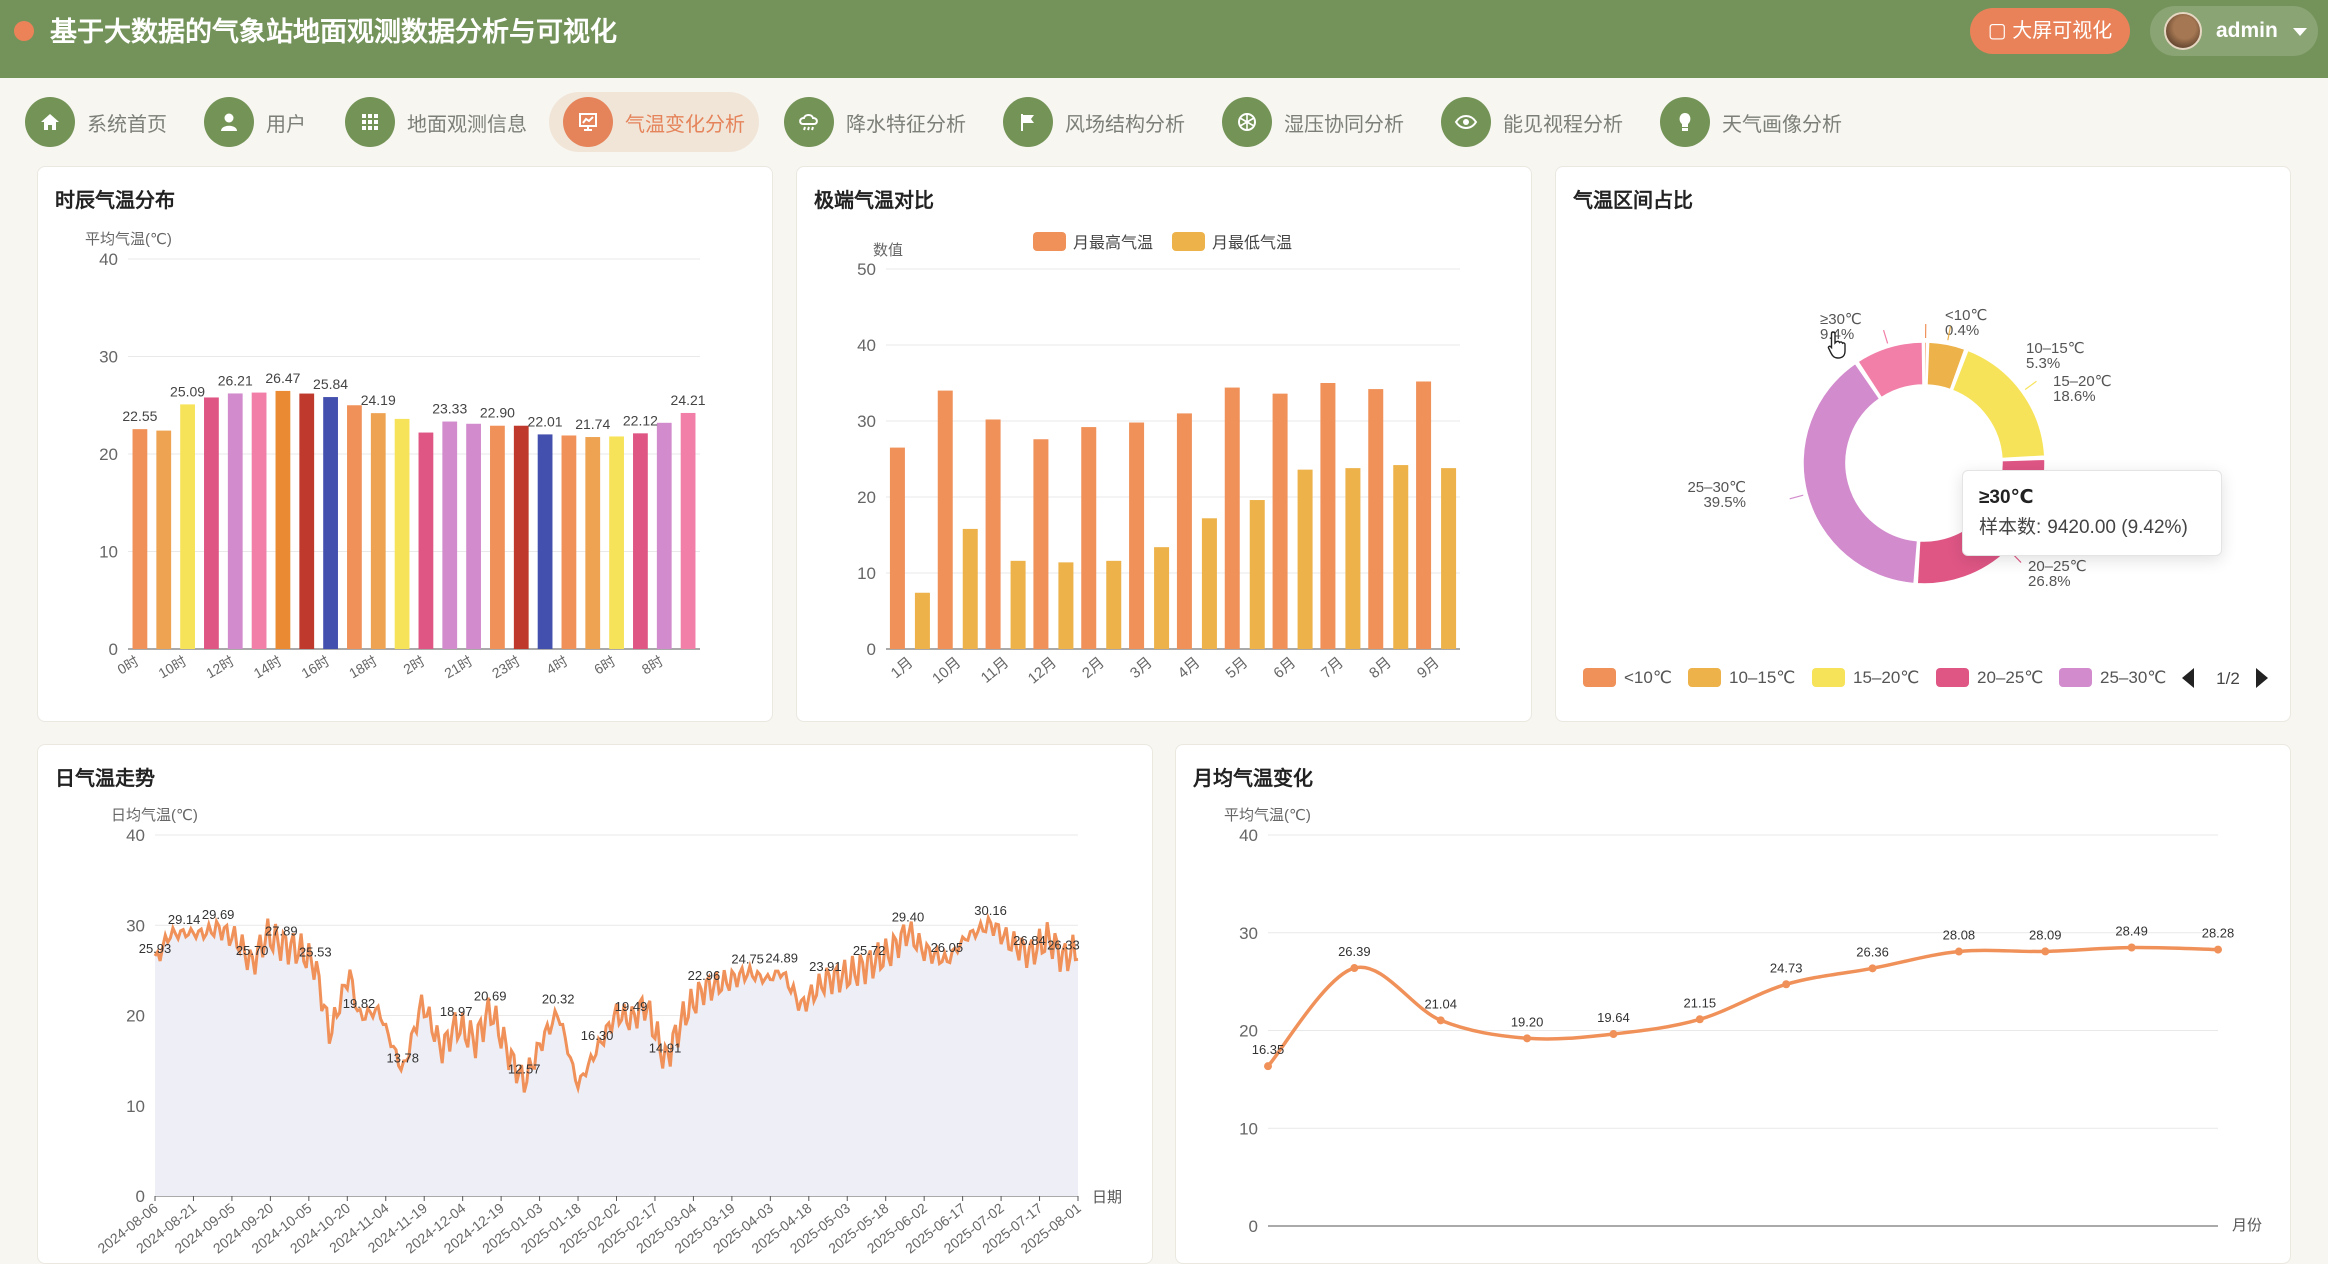  Describe the element at coordinates (140, 539) in the screenshot. I see `bar-0时` at that location.